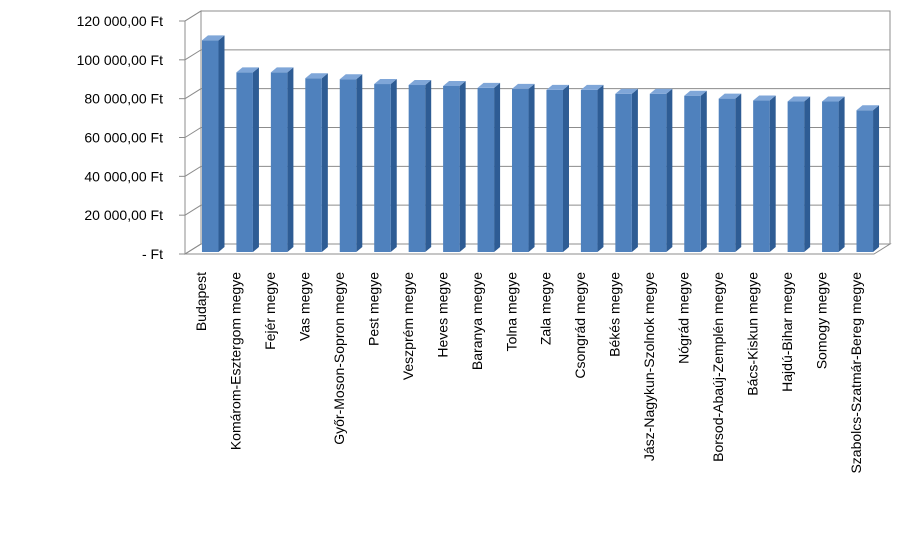 This screenshot has height=555, width=920. I want to click on category-label: Komárom-Esztergom megye, so click(236, 361).